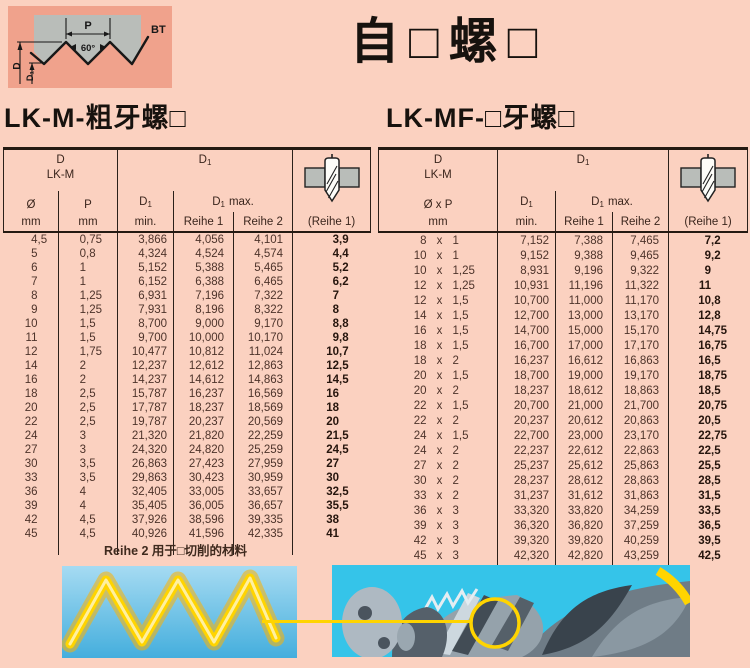  I want to click on table-row: 4,5 0,75 3,866 4,056 4,101 3,9, so click(187, 239).